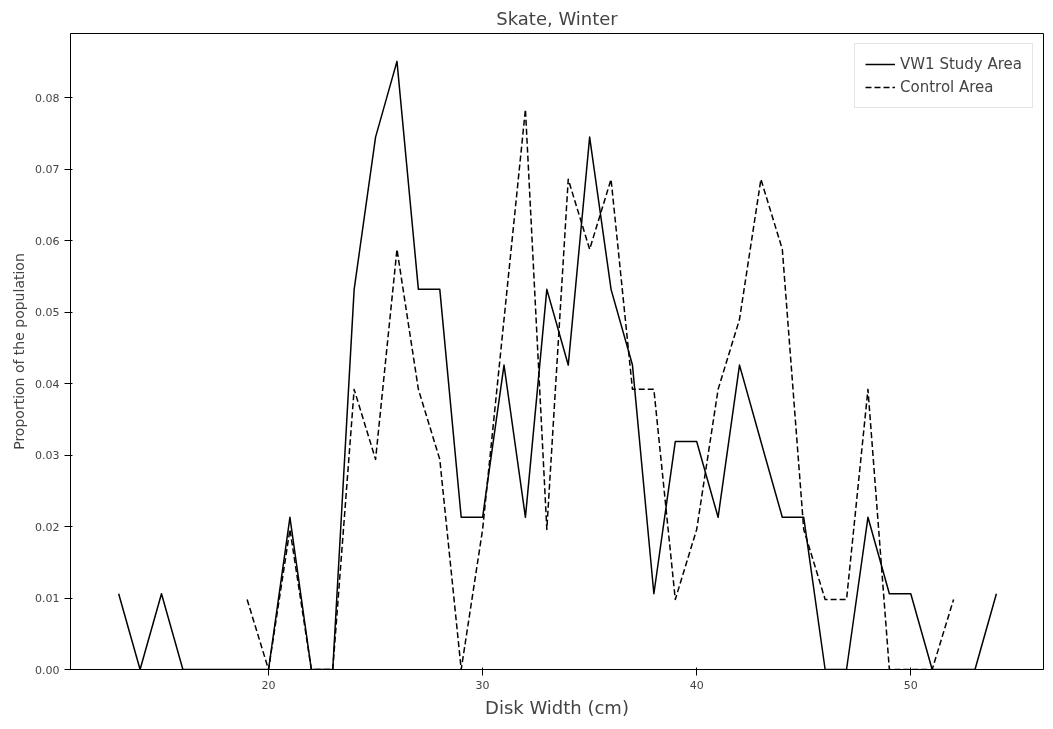 Image resolution: width=1053 pixels, height=729 pixels. Describe the element at coordinates (47, 98) in the screenshot. I see `y-tick-label: 0.08` at that location.